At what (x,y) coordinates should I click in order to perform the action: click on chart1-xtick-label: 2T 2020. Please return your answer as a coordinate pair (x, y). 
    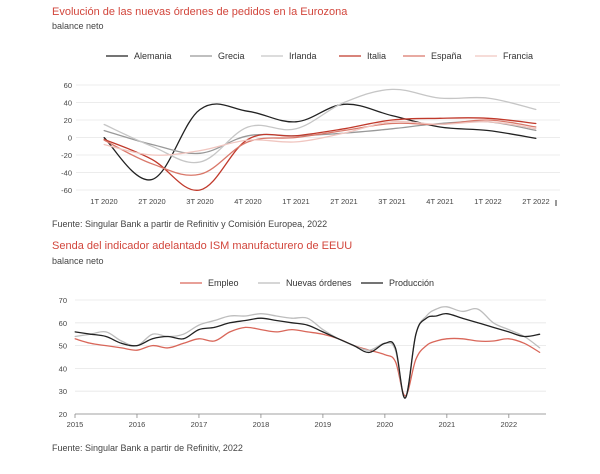
    Looking at the image, I should click on (151, 201).